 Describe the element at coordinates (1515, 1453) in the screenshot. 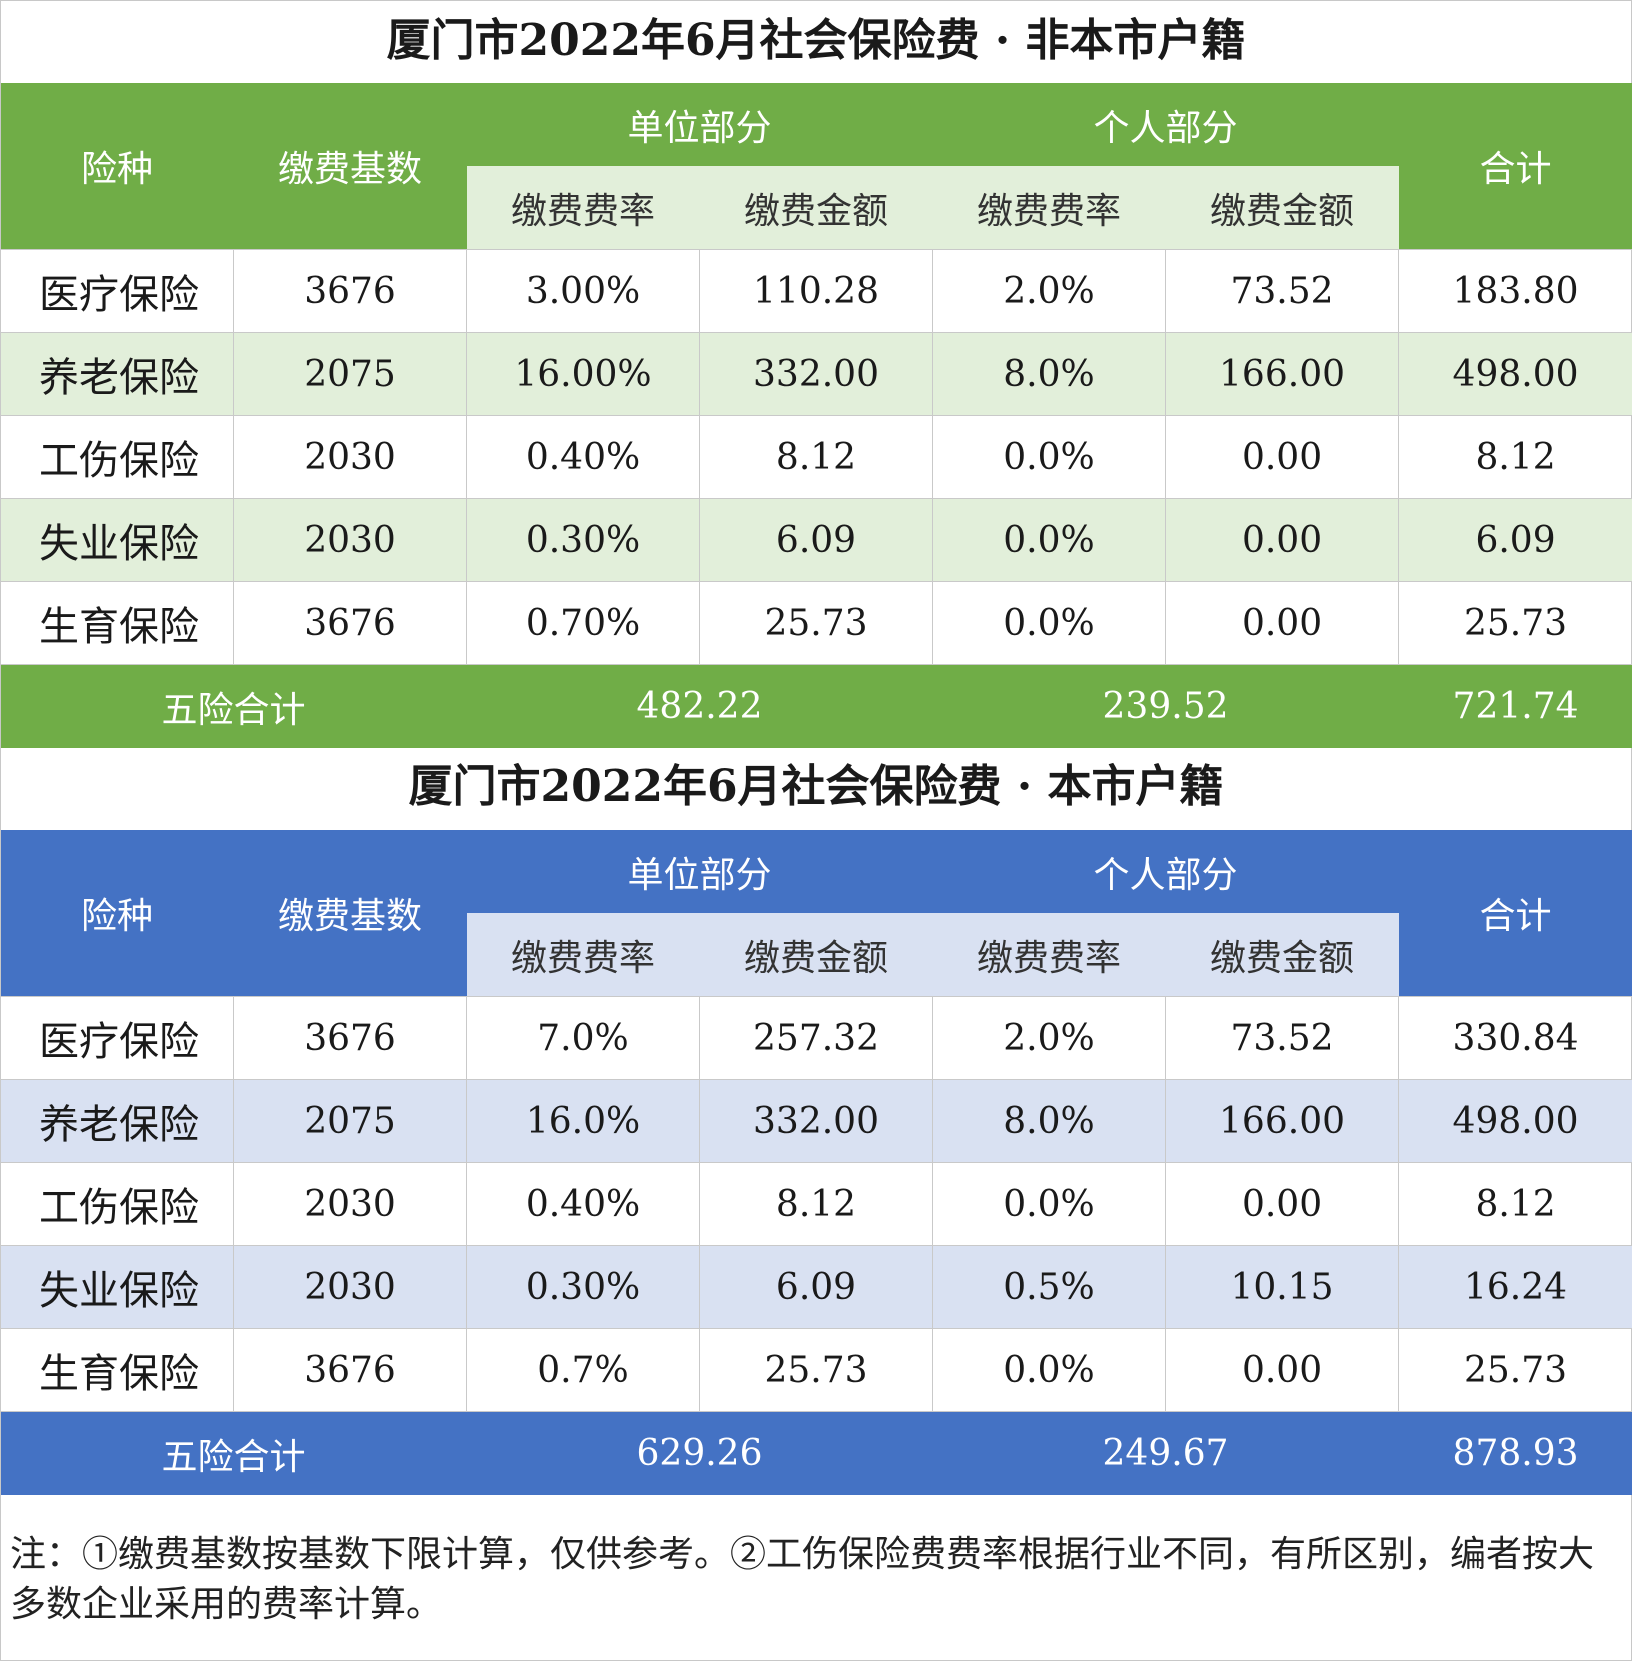

I see `grand-total-value: 878.93` at that location.